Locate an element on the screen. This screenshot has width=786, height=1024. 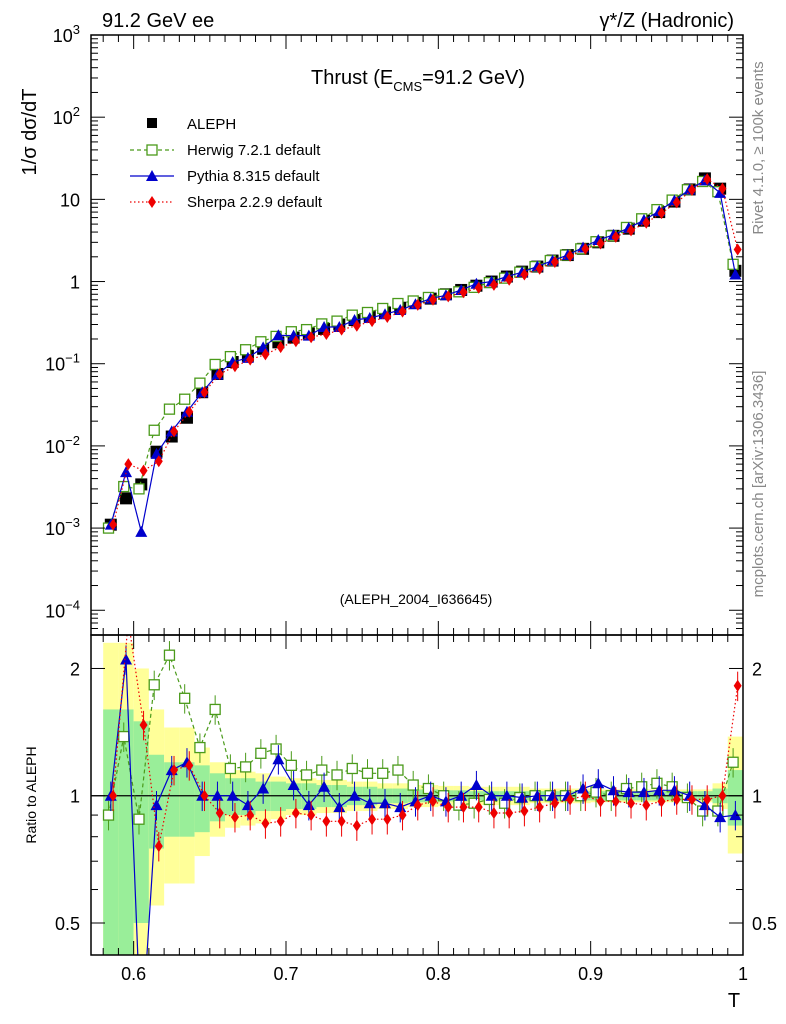
x-tick-label: 0.9 is located at coordinates (590, 974).